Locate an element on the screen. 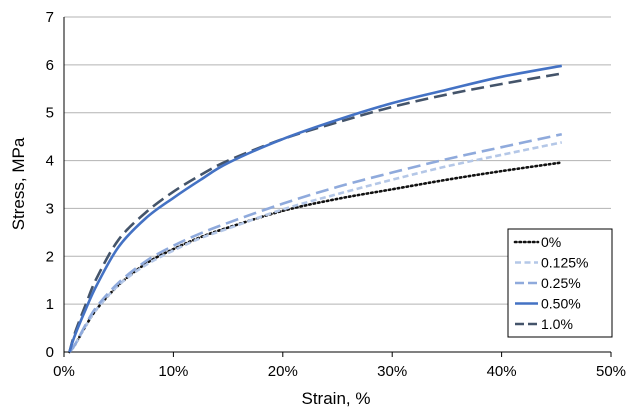 This screenshot has width=630, height=410. y-tick-label: 1 is located at coordinates (50, 304).